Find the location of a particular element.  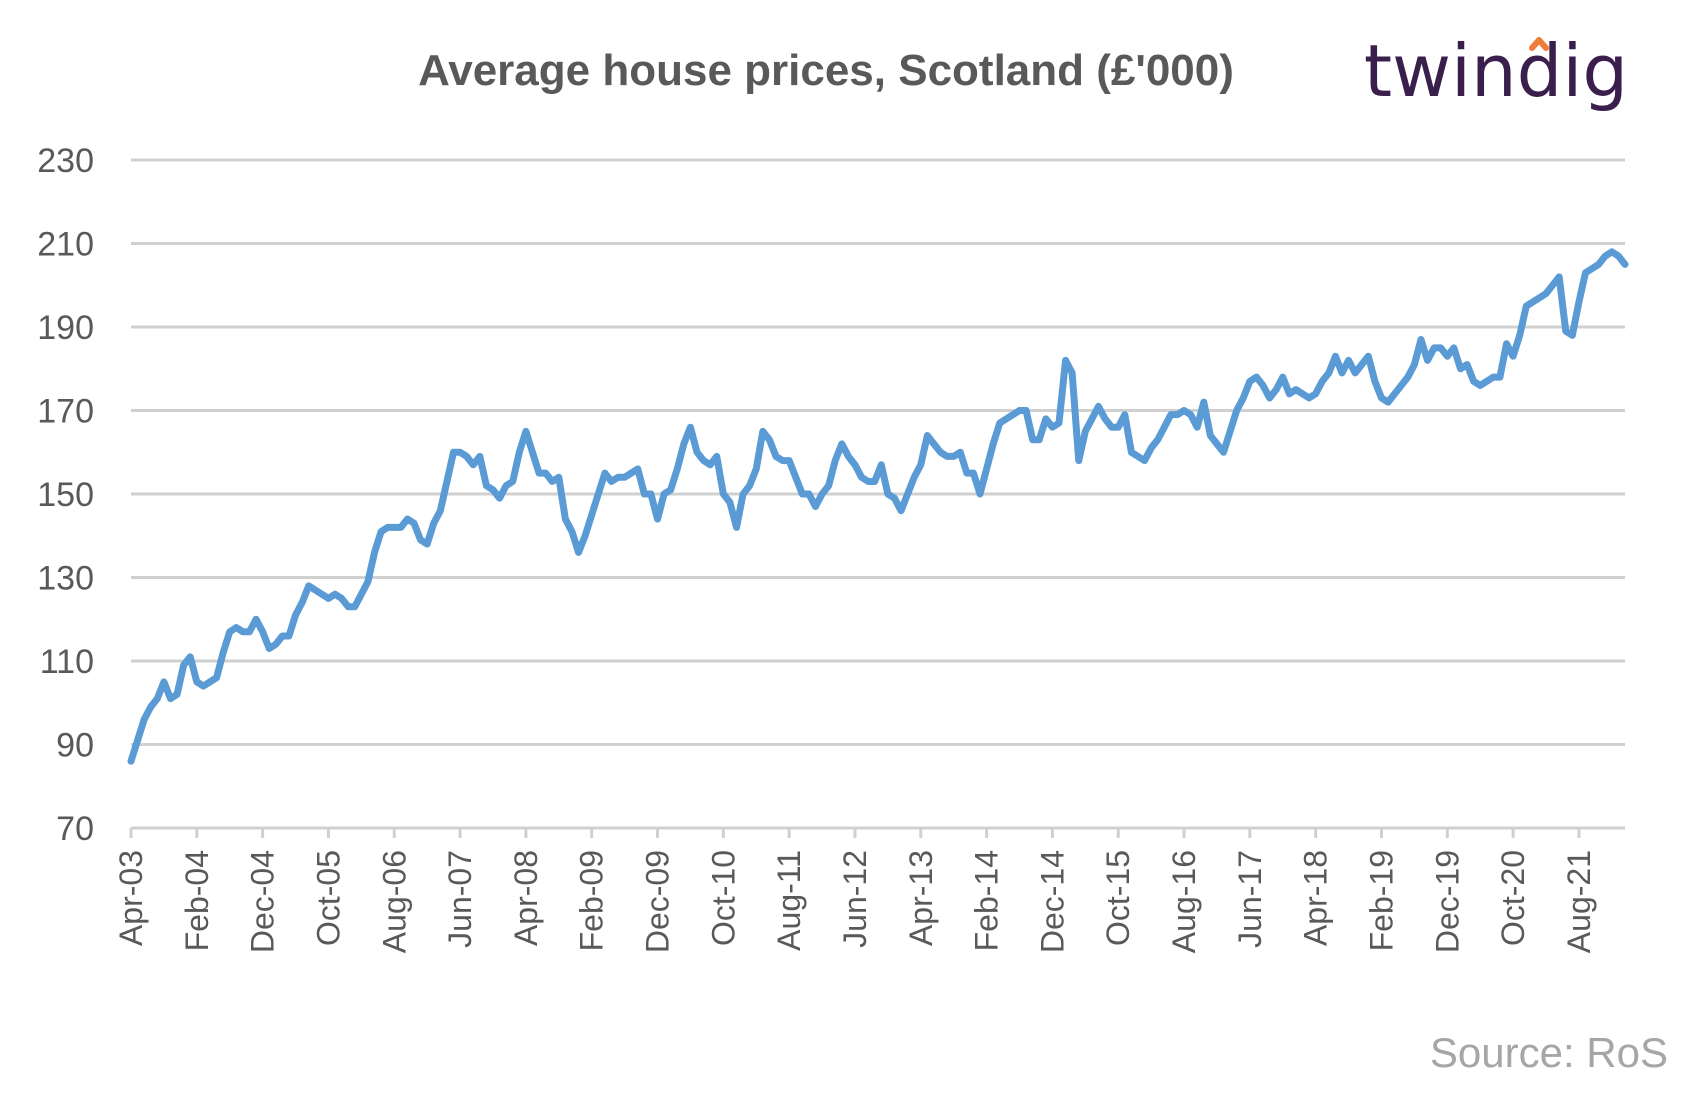

x-tick-label: Aug-11 is located at coordinates (789, 900).